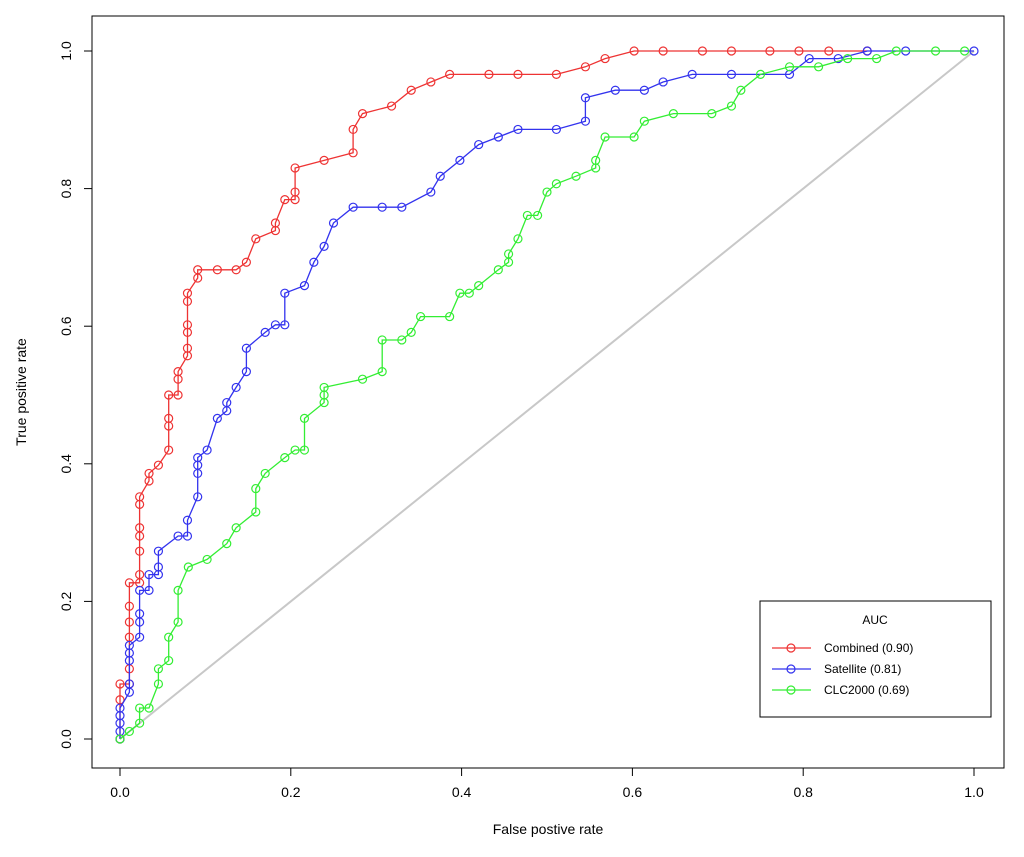 The height and width of the screenshot is (857, 1024). What do you see at coordinates (866, 690) in the screenshot?
I see `legend-entry-label: CLC2000 (0.69)` at bounding box center [866, 690].